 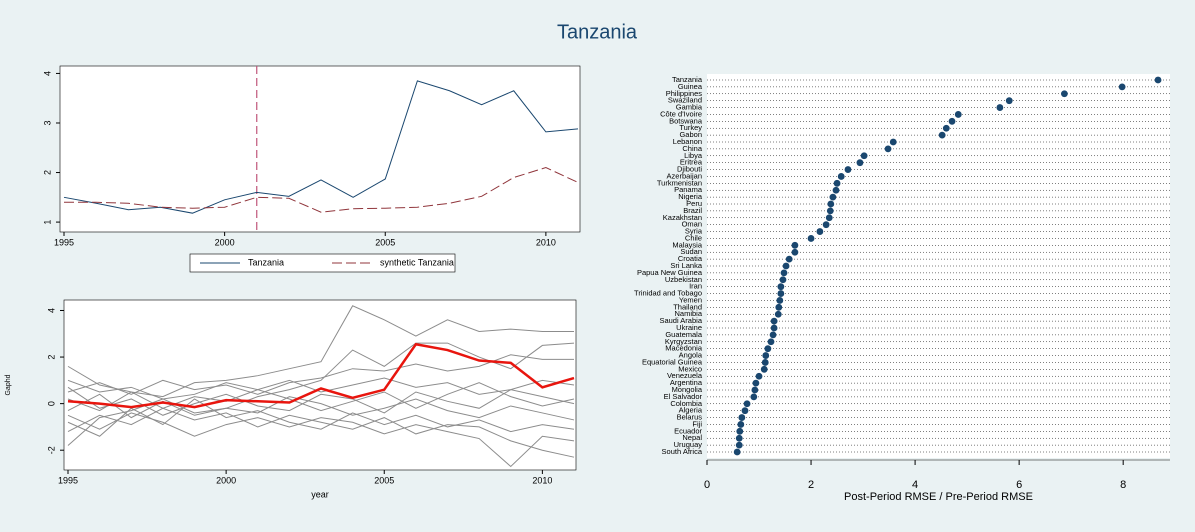 I want to click on category-label: Croatia, so click(x=690, y=258).